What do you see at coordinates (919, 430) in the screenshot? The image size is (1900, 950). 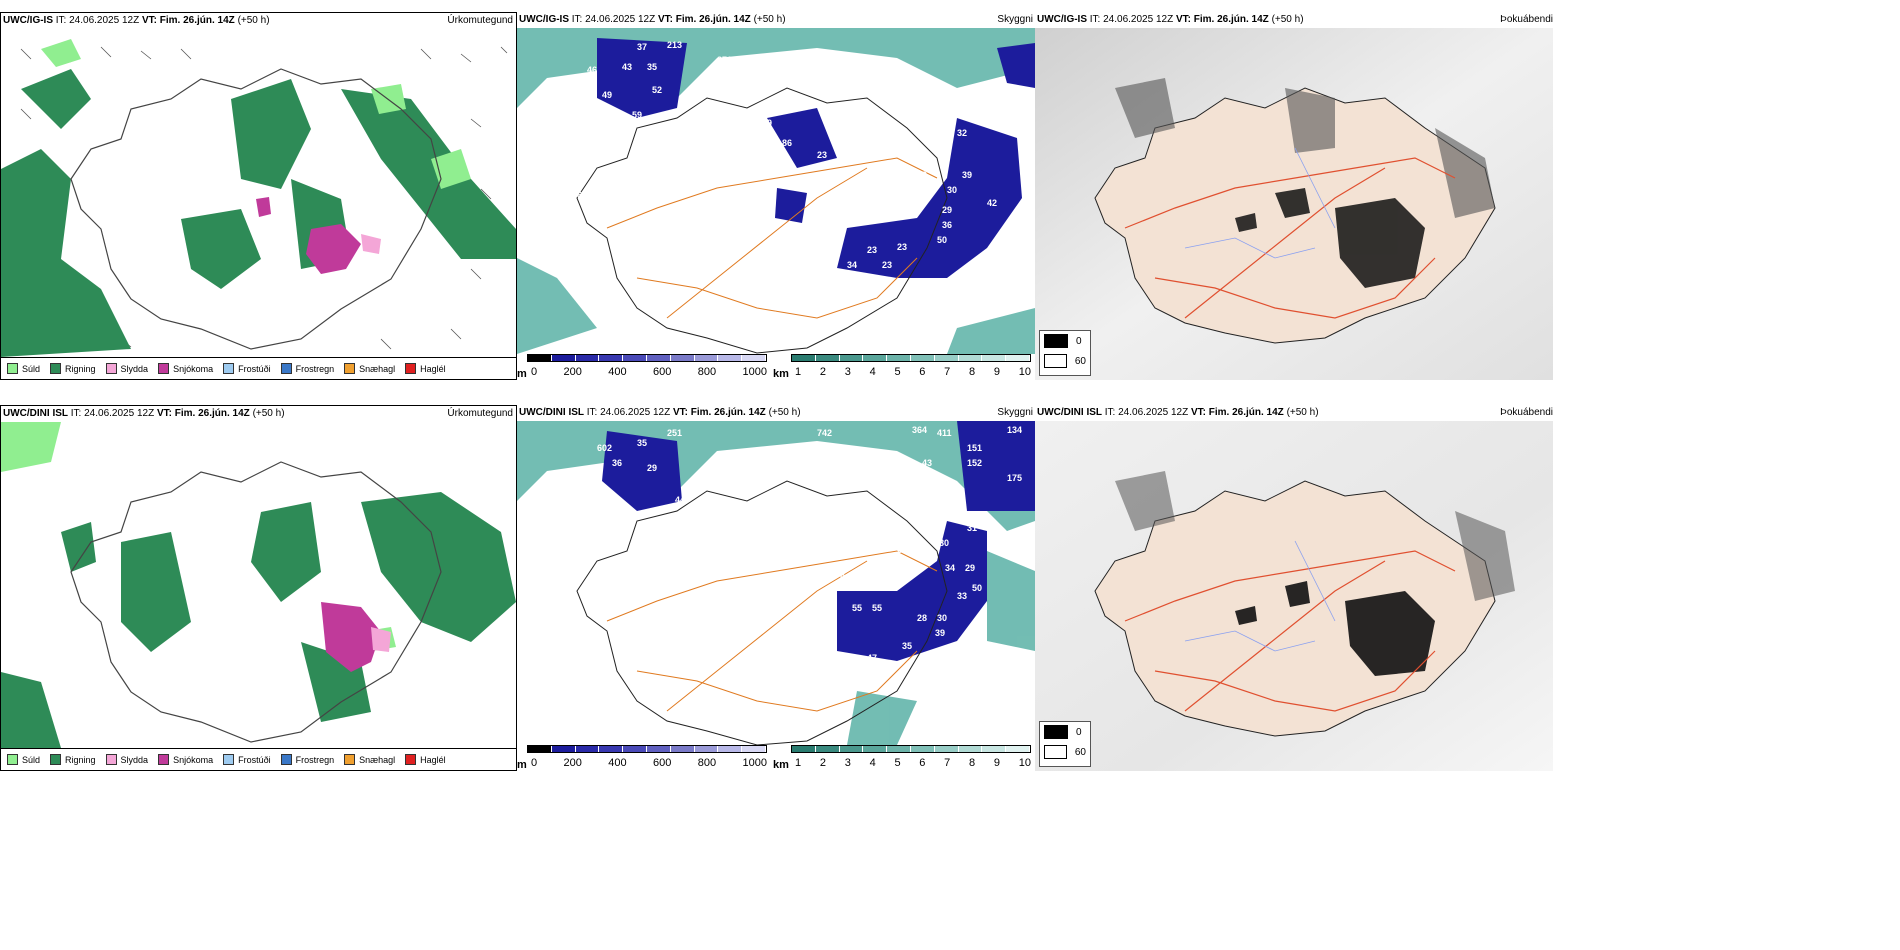 I see `visibility-value-label: 364` at bounding box center [919, 430].